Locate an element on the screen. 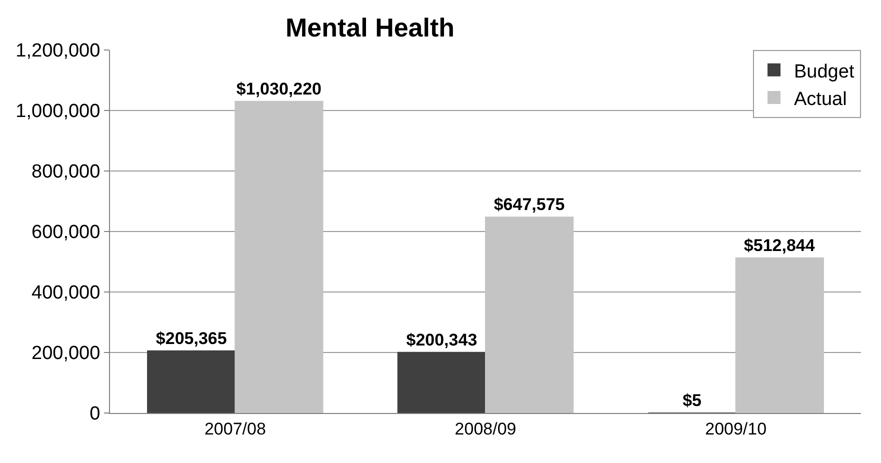  x-tick-label: 2007/08 is located at coordinates (235, 428).